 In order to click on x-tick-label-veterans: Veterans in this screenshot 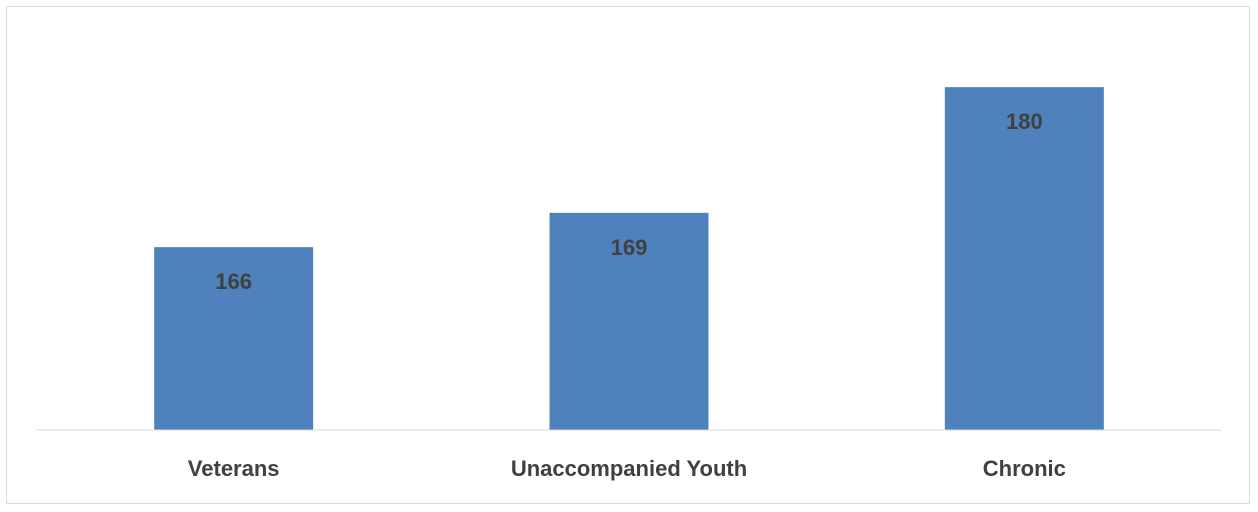, I will do `click(234, 468)`.